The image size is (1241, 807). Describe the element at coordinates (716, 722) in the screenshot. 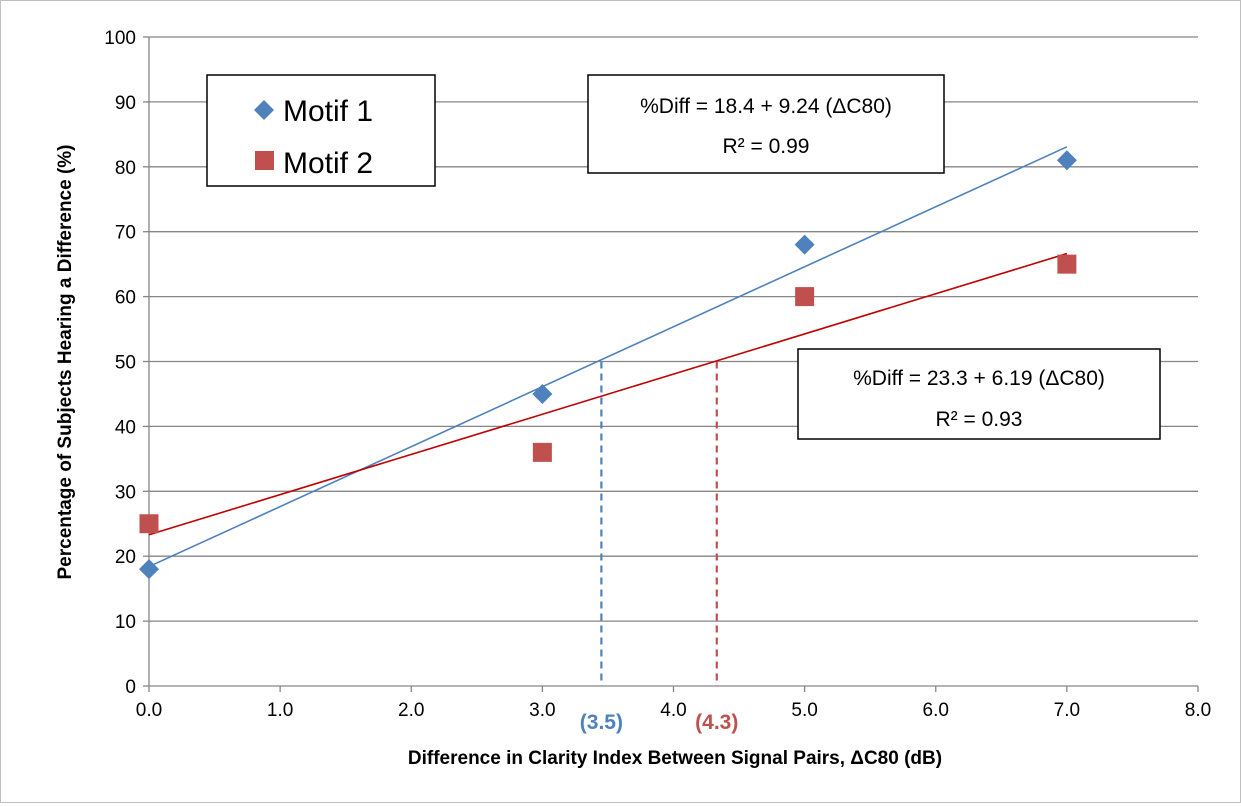

I see `threshold-label: (4.3)` at that location.